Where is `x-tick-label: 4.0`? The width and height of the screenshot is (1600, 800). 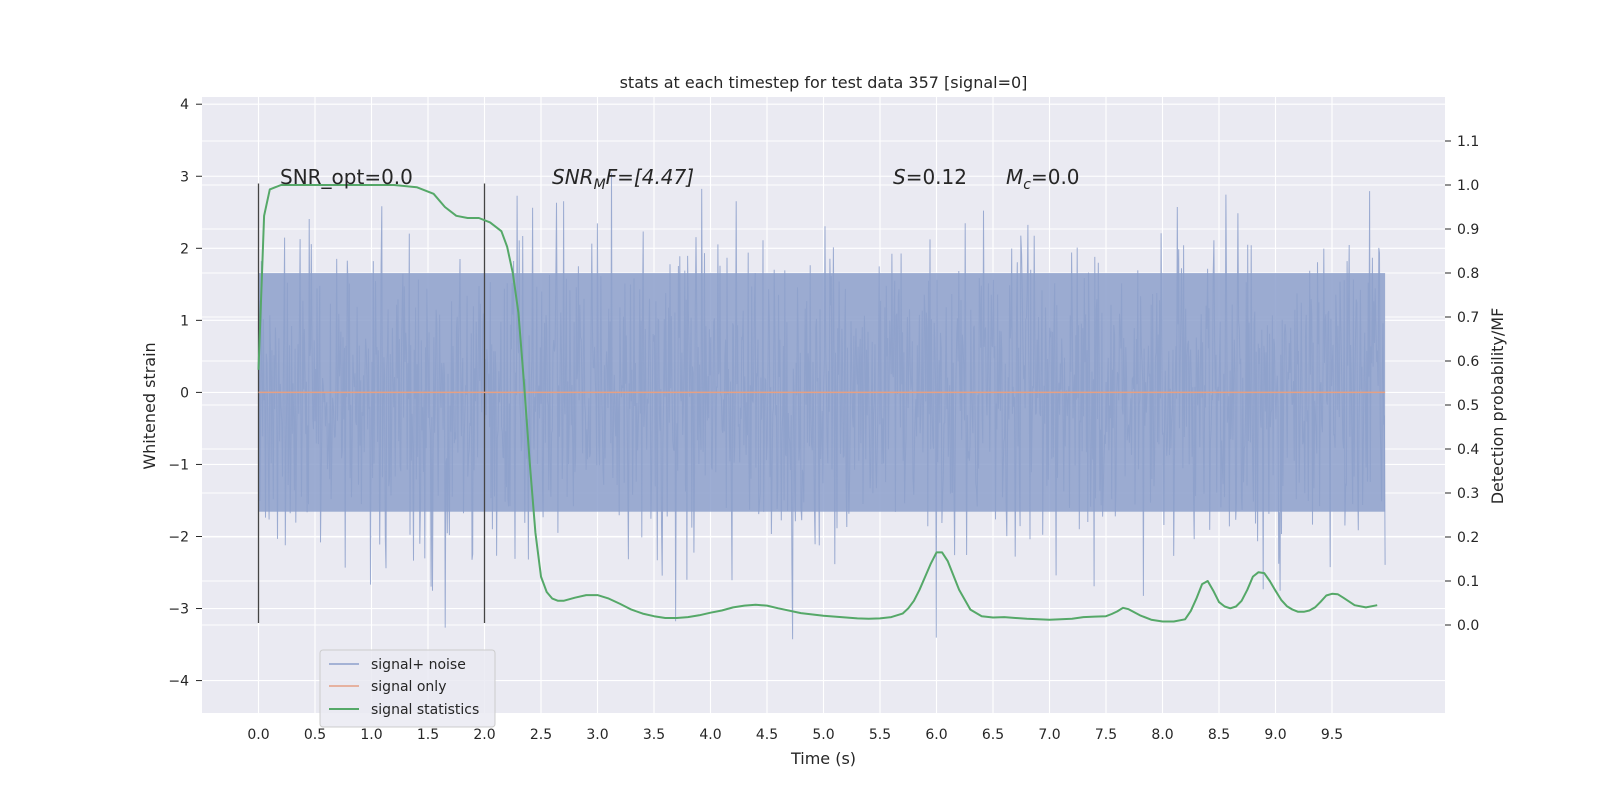 x-tick-label: 4.0 is located at coordinates (710, 735).